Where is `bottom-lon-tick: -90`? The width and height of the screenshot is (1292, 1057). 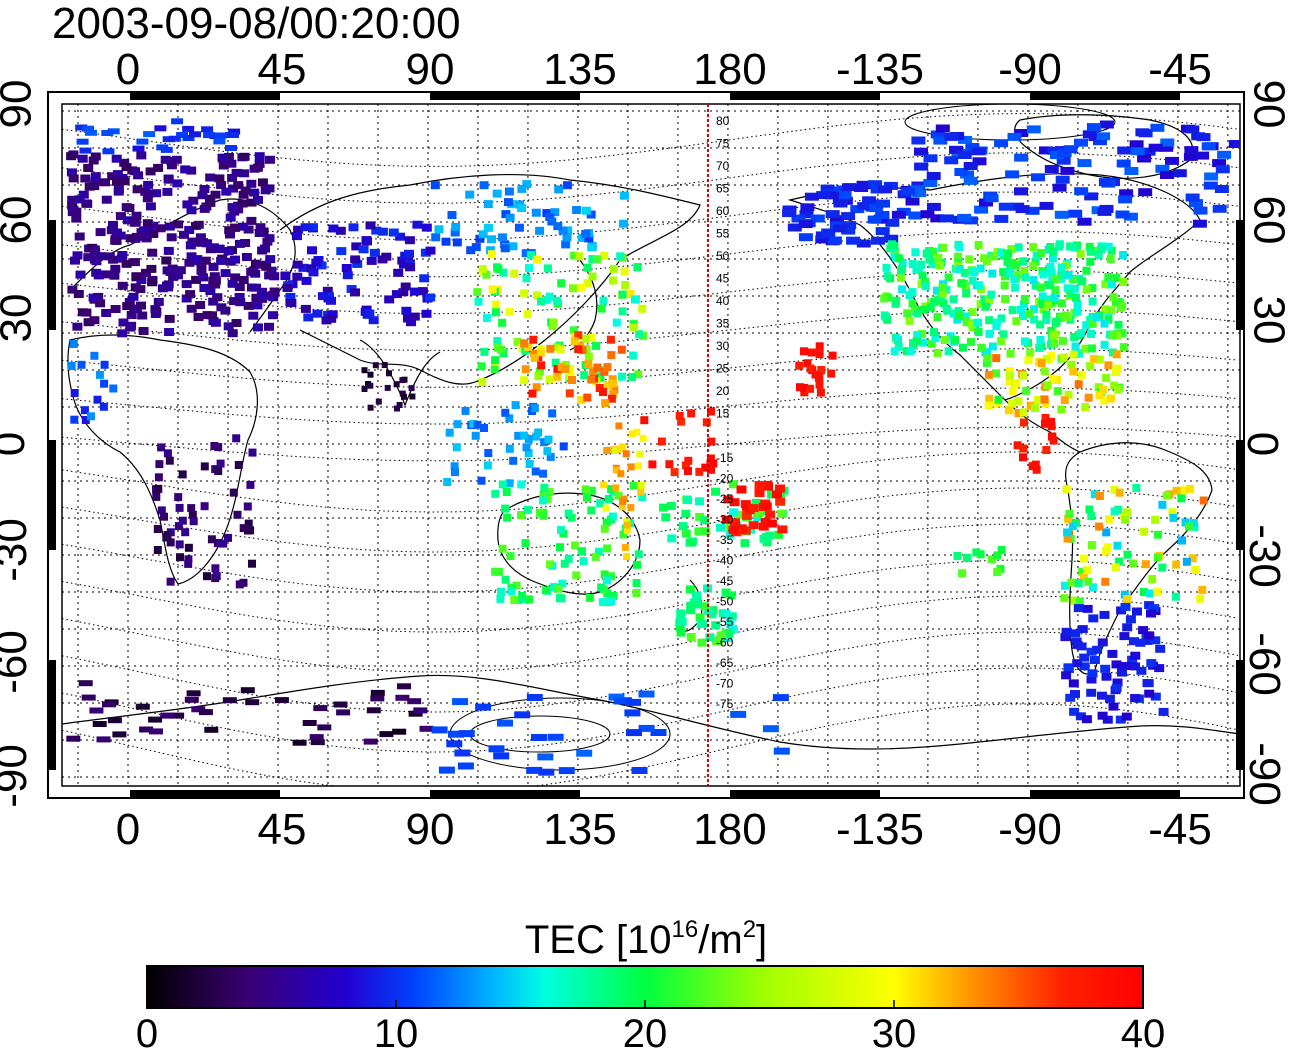
bottom-lon-tick: -90 is located at coordinates (1030, 829).